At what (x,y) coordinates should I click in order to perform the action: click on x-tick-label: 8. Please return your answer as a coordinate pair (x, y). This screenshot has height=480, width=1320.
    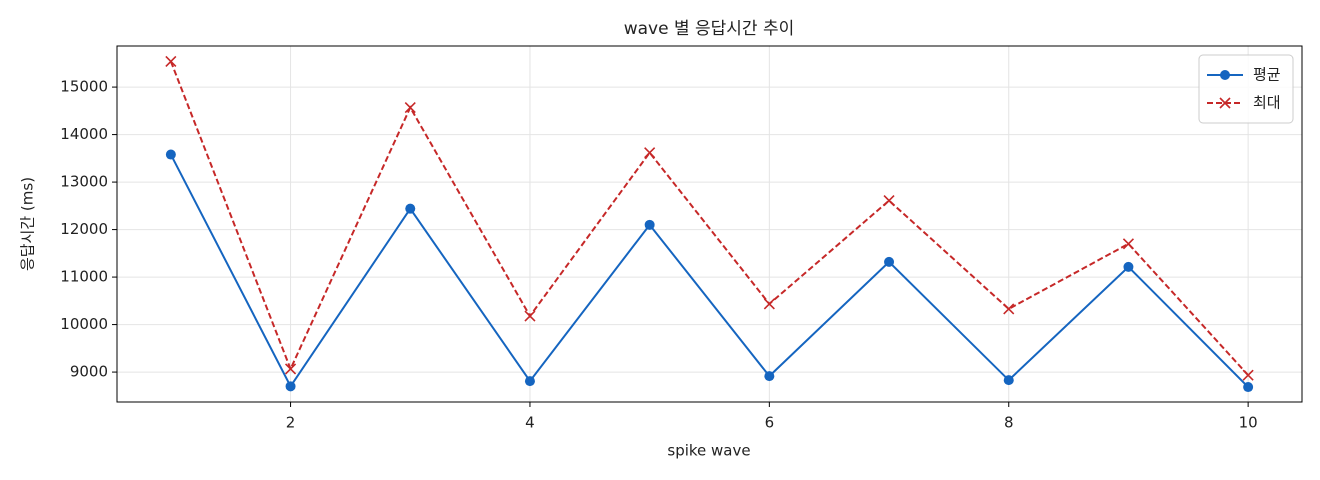
    Looking at the image, I should click on (1009, 423).